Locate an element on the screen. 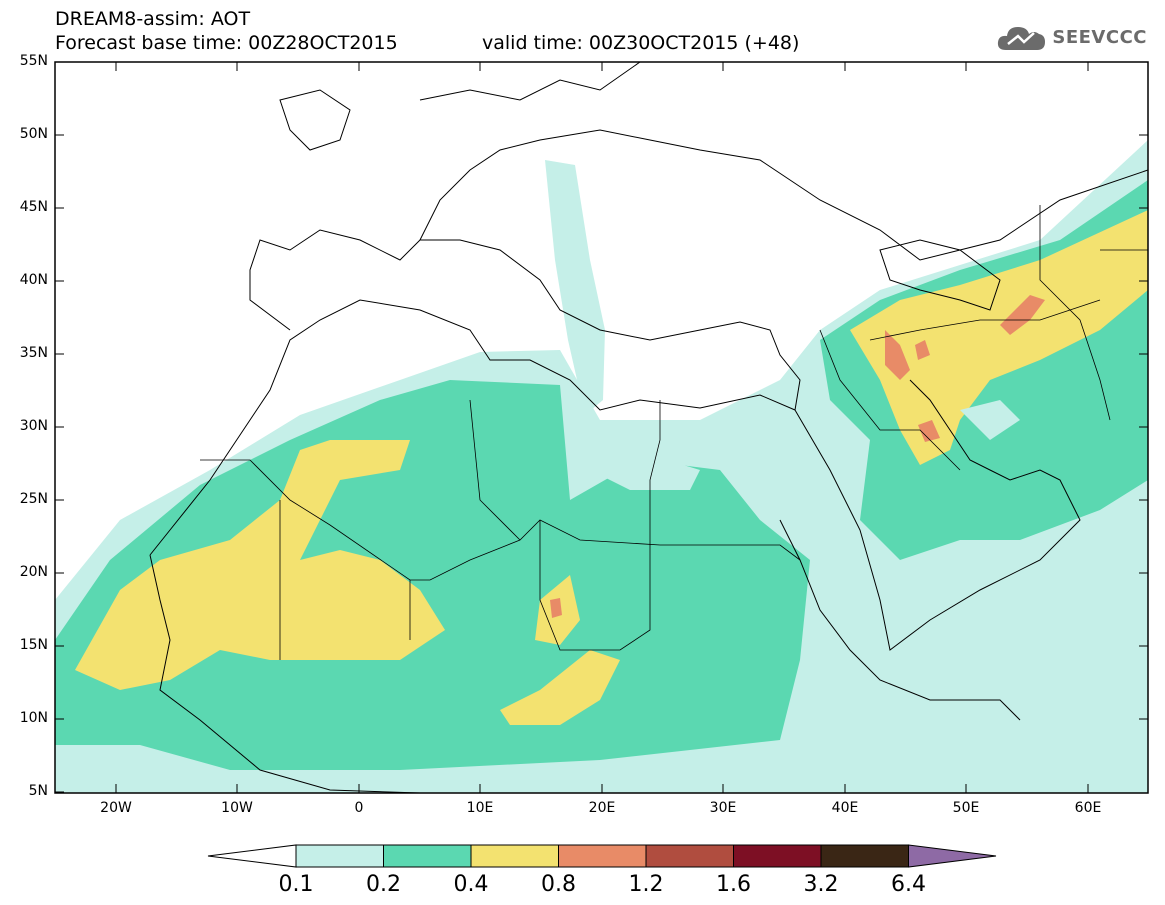 The width and height of the screenshot is (1165, 905). colorbar-tick: 0.4 is located at coordinates (471, 884).